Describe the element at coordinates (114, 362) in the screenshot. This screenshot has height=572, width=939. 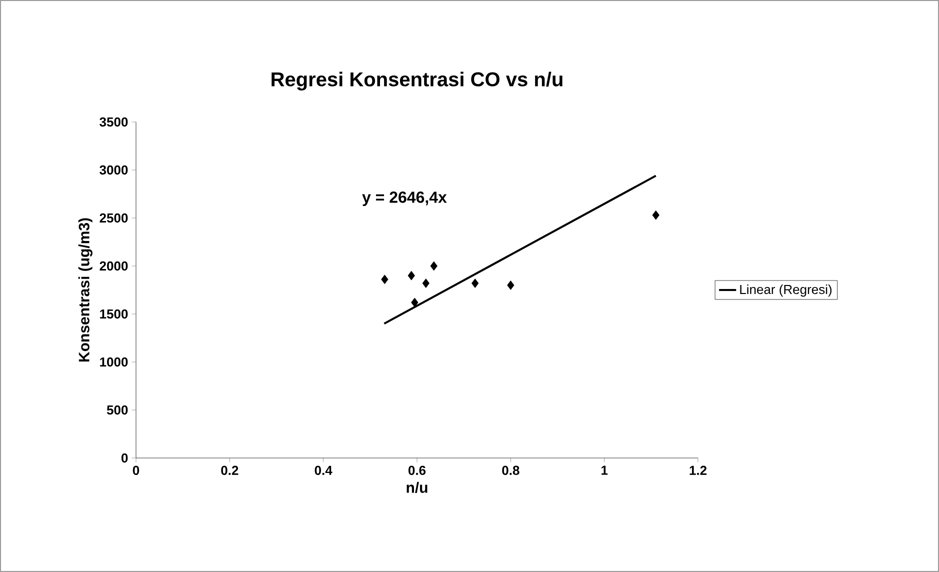
I see `y-tick-label: 1000` at that location.